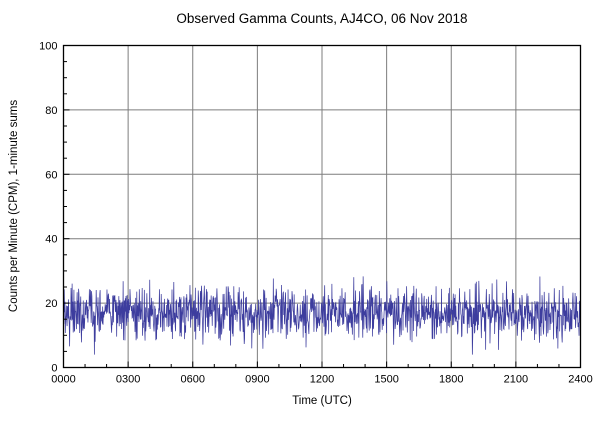 The width and height of the screenshot is (600, 428). I want to click on y-tick-label: 60, so click(51, 175).